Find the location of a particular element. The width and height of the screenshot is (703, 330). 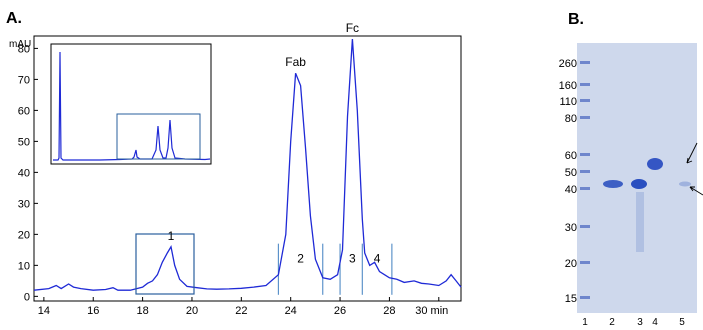

gel-shade is located at coordinates (637, 178).